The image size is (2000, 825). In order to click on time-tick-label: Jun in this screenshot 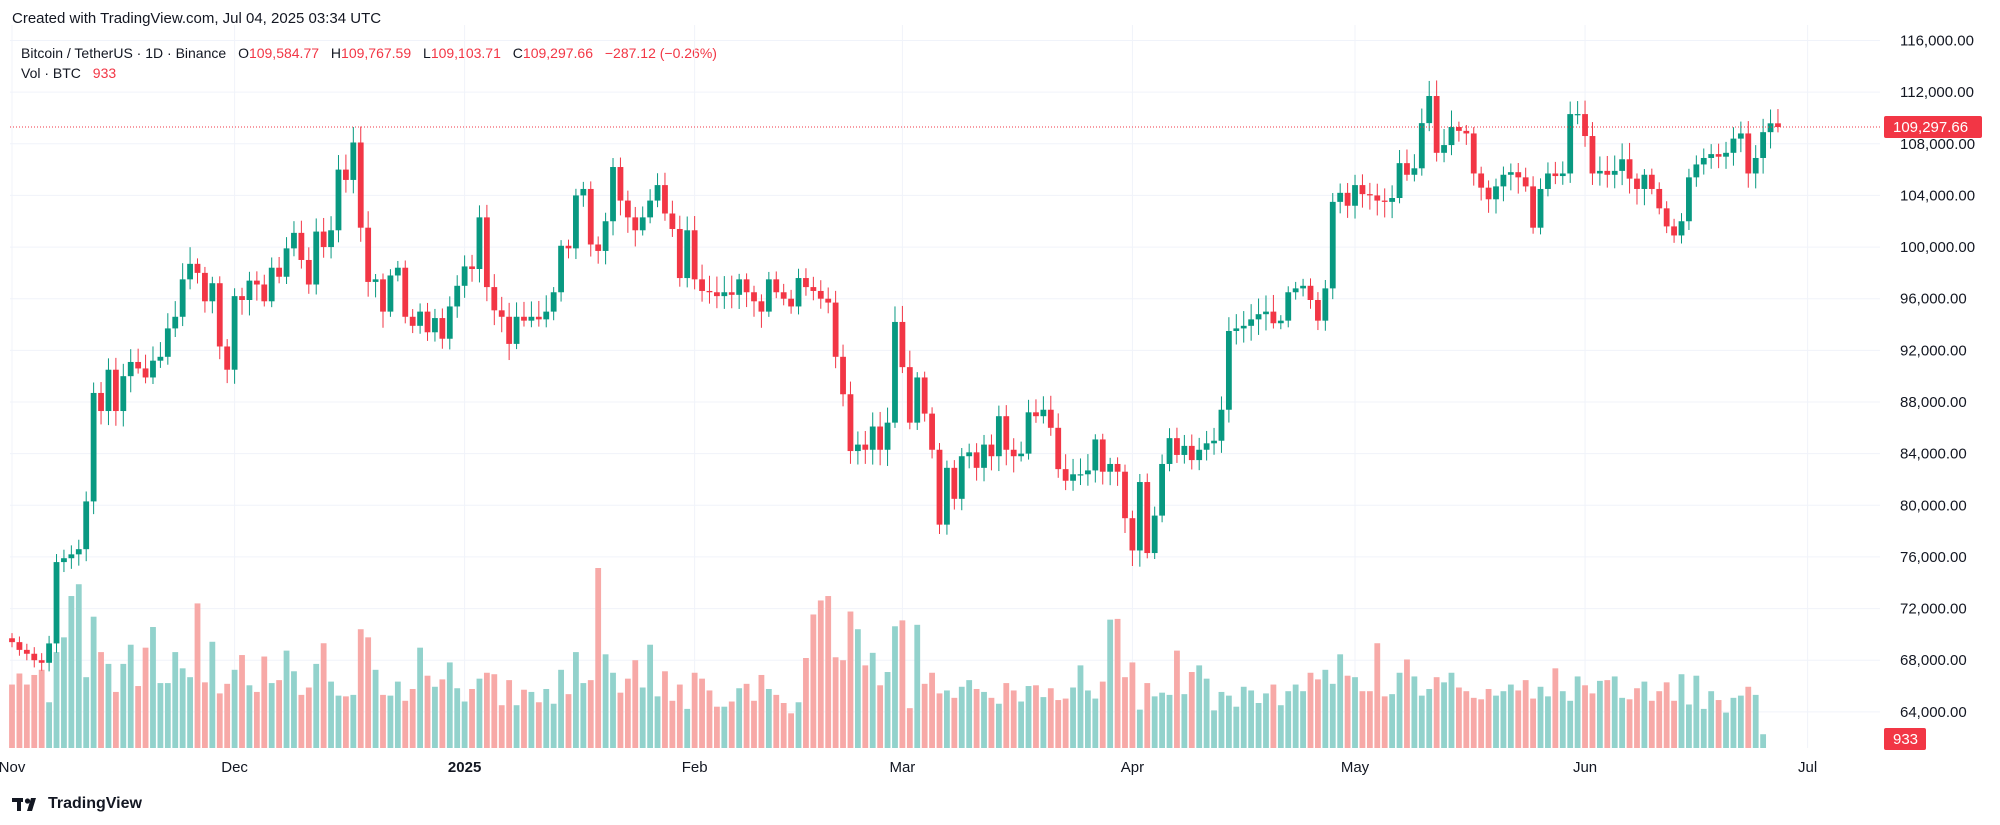, I will do `click(1585, 767)`.